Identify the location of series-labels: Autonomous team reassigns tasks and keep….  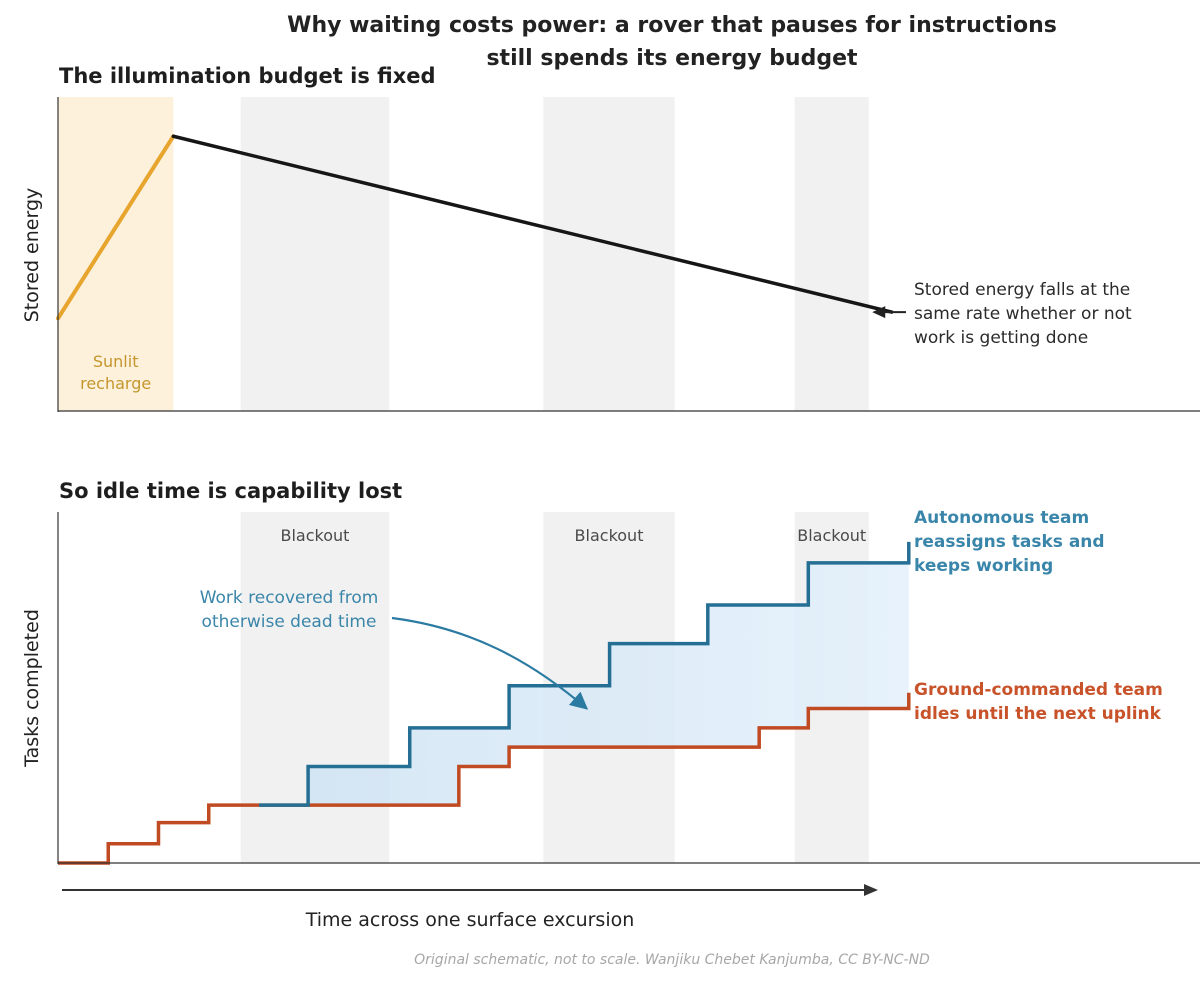
(1038, 616).